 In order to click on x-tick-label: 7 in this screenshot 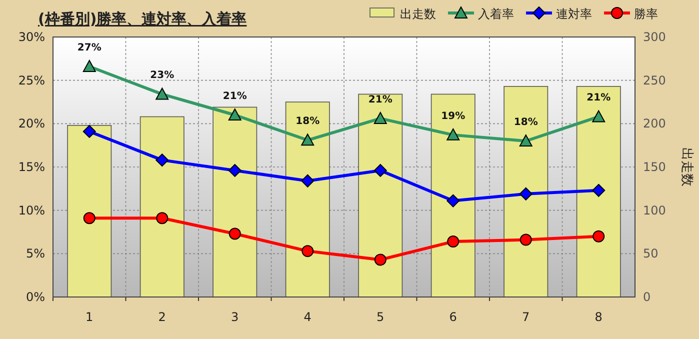, I will do `click(526, 317)`.